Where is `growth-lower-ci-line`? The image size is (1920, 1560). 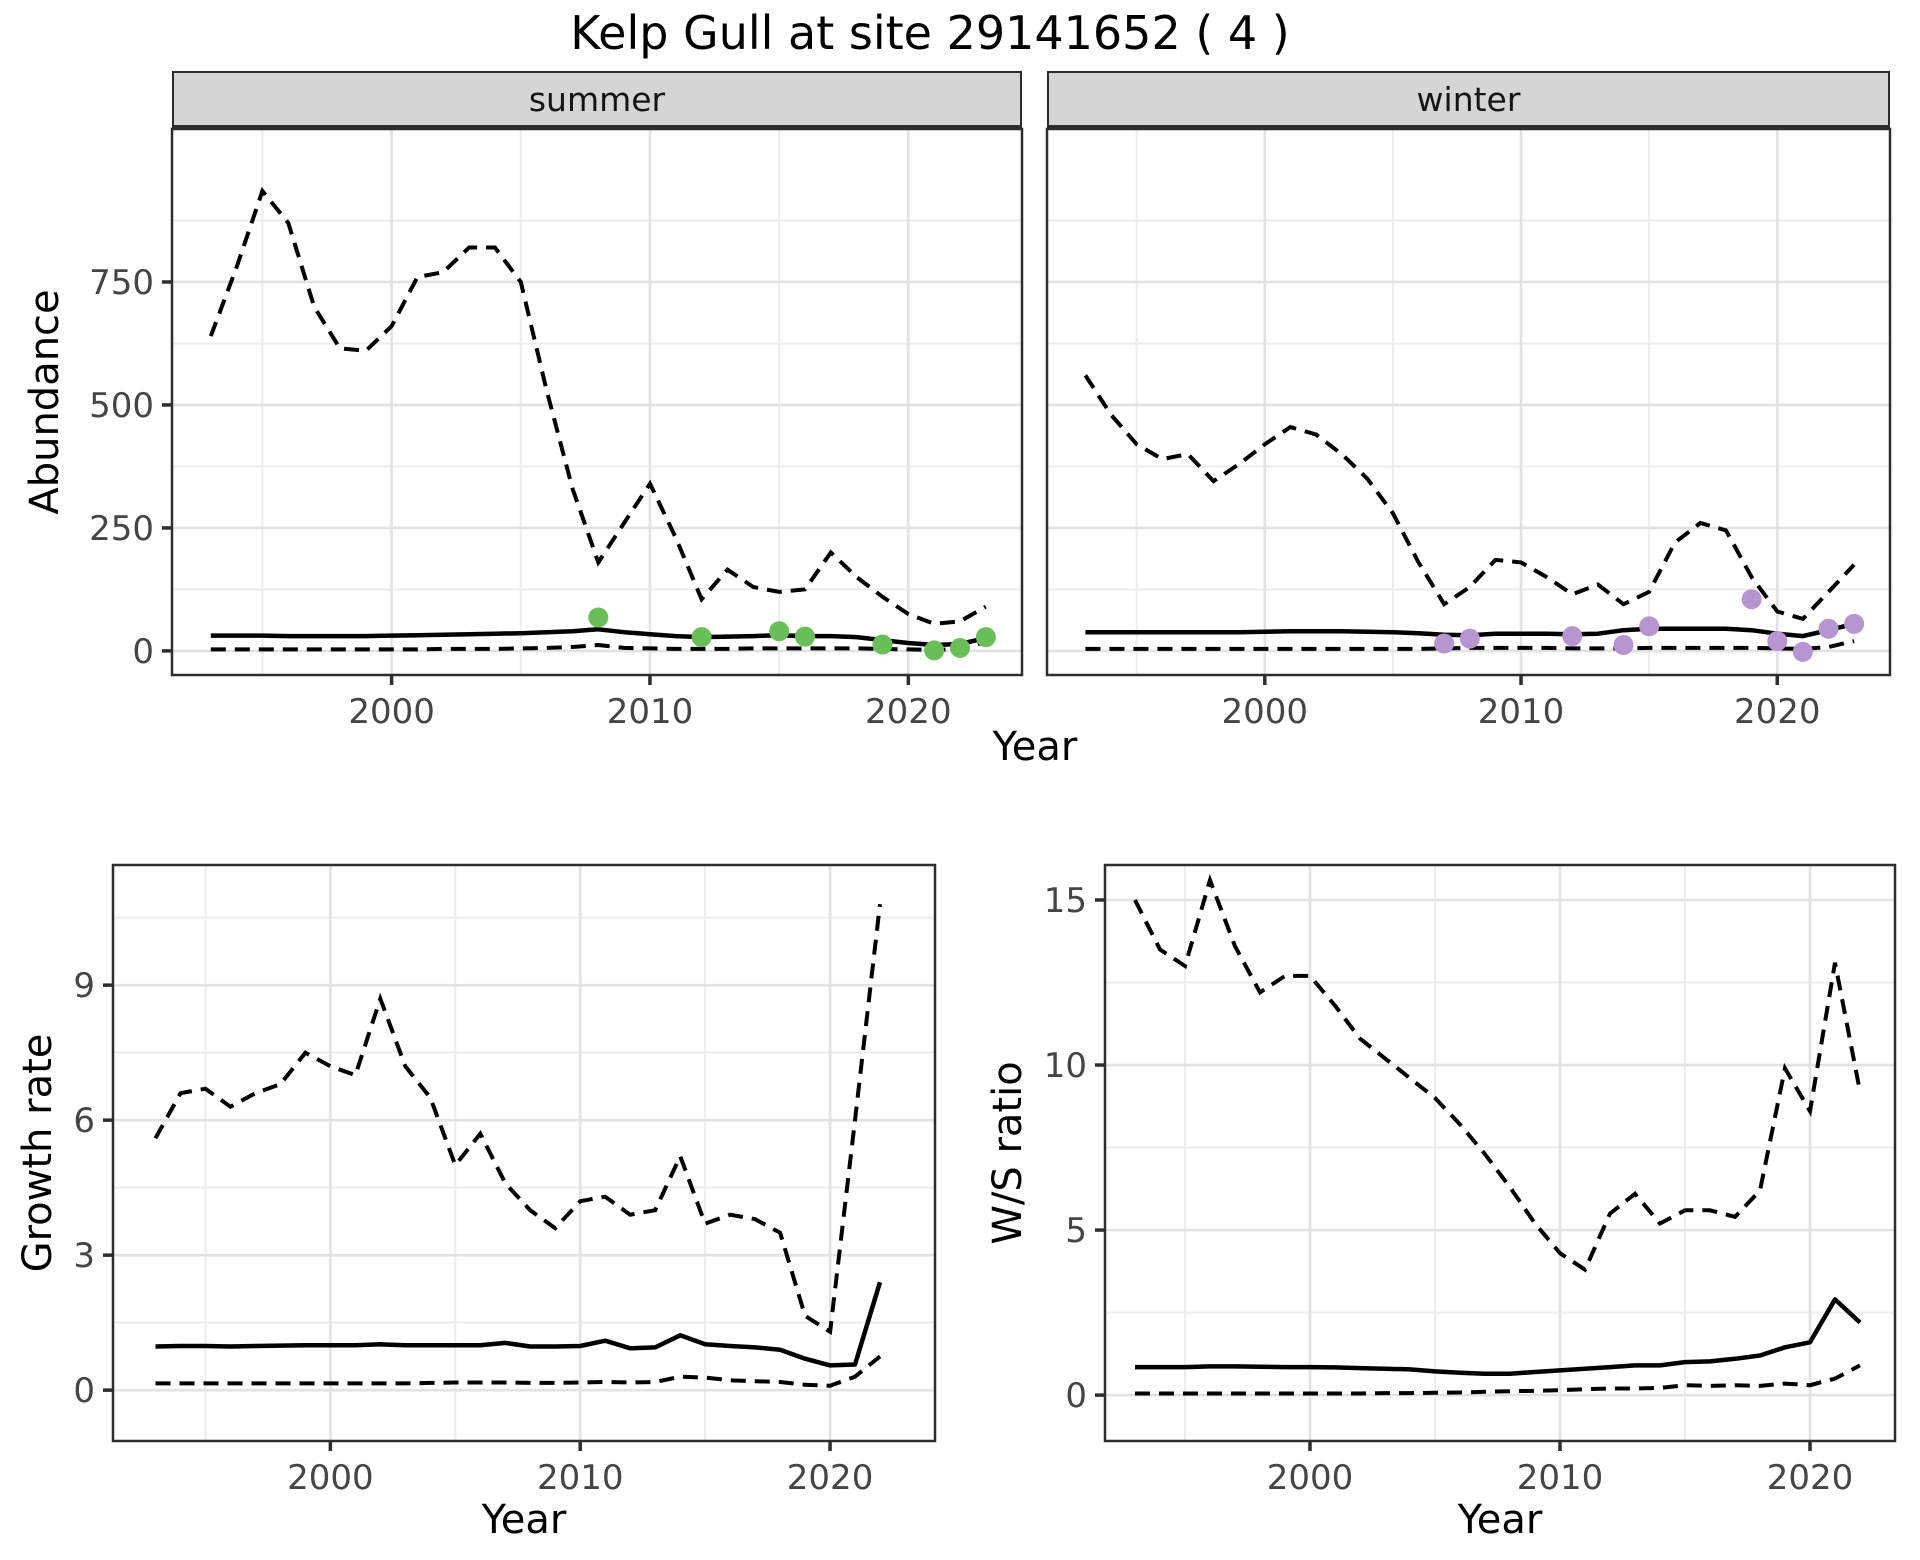
growth-lower-ci-line is located at coordinates (518, 1371).